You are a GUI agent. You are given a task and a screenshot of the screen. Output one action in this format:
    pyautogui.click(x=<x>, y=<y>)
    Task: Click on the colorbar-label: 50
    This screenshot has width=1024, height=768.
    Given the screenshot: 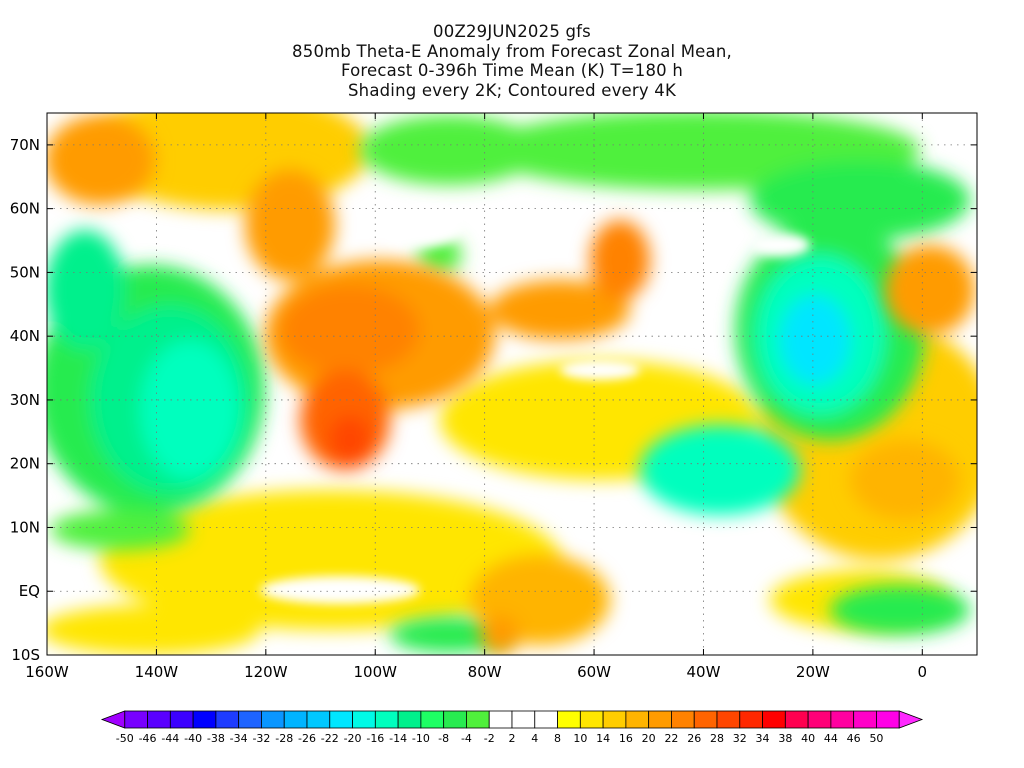 What is the action you would take?
    pyautogui.click(x=876, y=738)
    